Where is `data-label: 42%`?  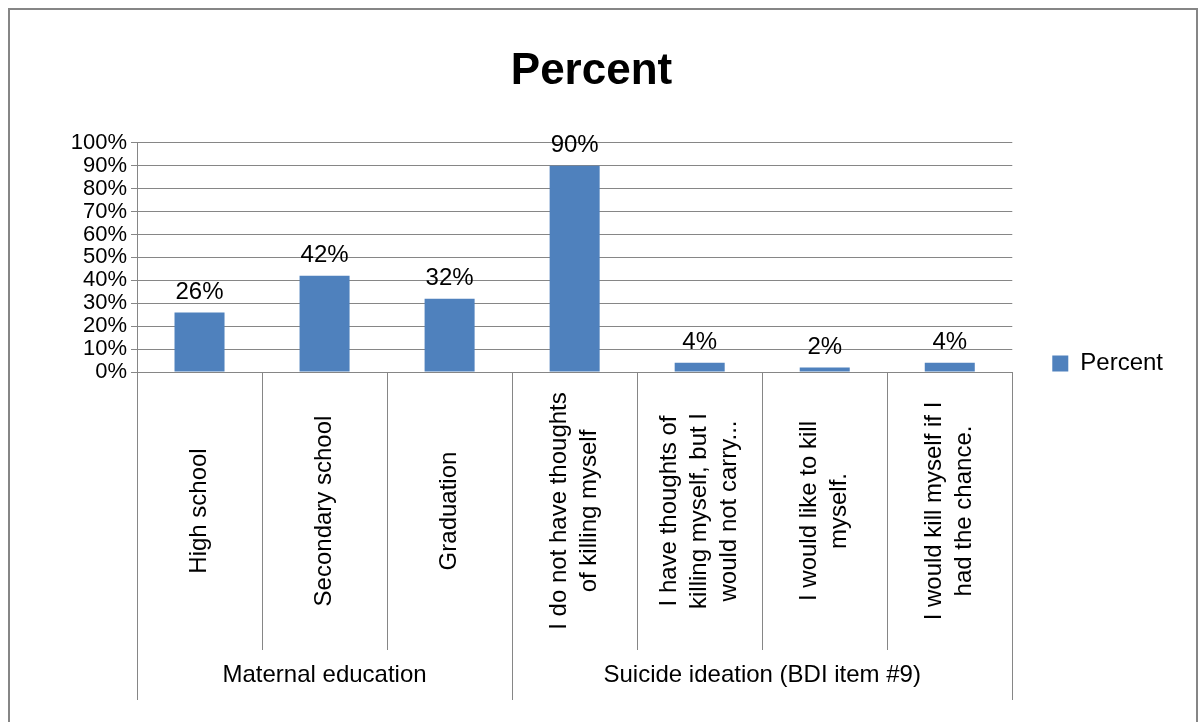 data-label: 42% is located at coordinates (324, 254).